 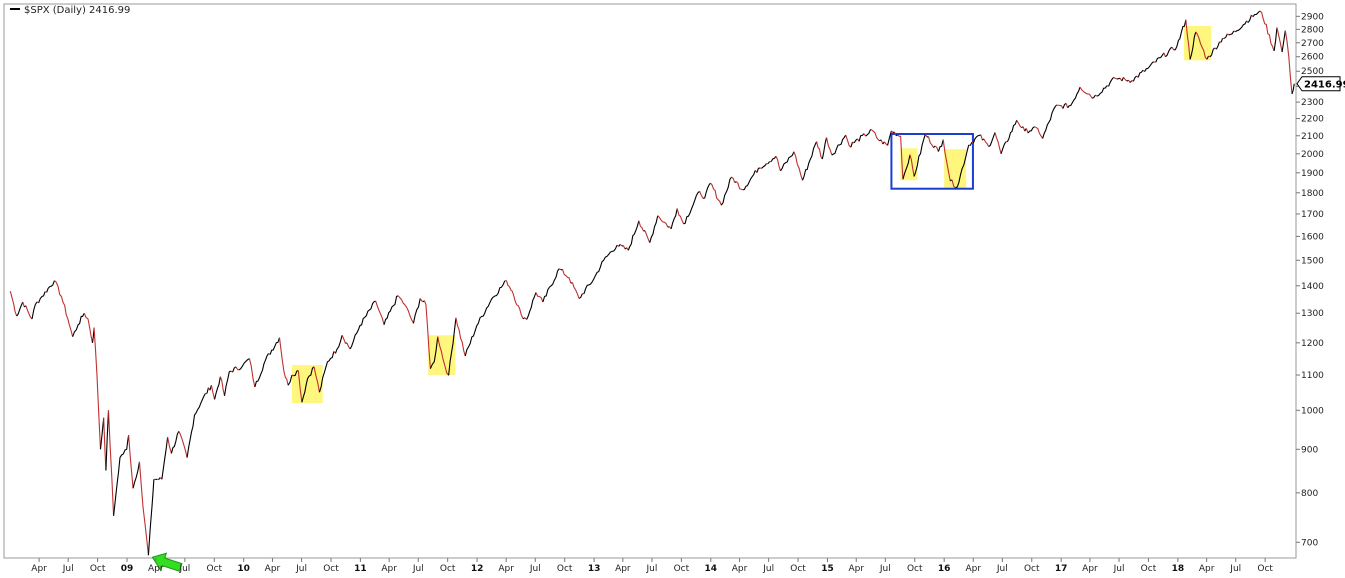 I want to click on last-value-label: 2416.99, so click(x=1320, y=84).